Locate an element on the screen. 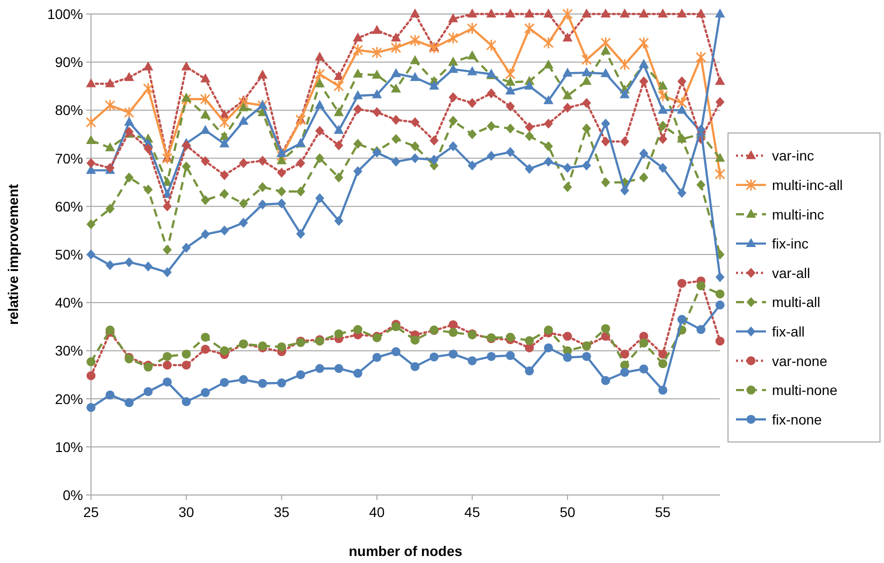 The height and width of the screenshot is (563, 884). legend-label: multi-all is located at coordinates (796, 302).